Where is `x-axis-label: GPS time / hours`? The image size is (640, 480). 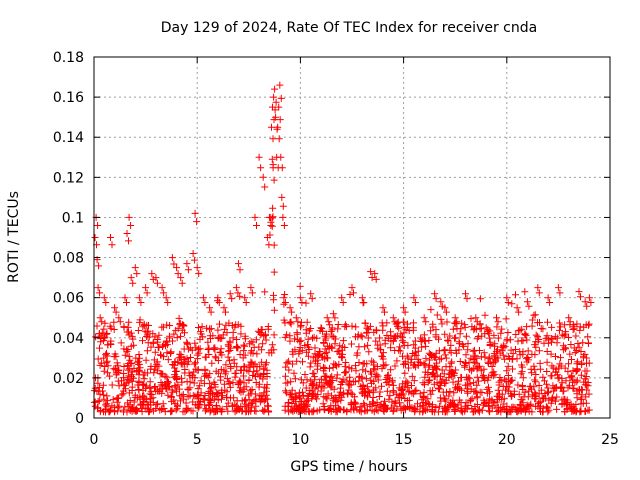
x-axis-label: GPS time / hours is located at coordinates (348, 467).